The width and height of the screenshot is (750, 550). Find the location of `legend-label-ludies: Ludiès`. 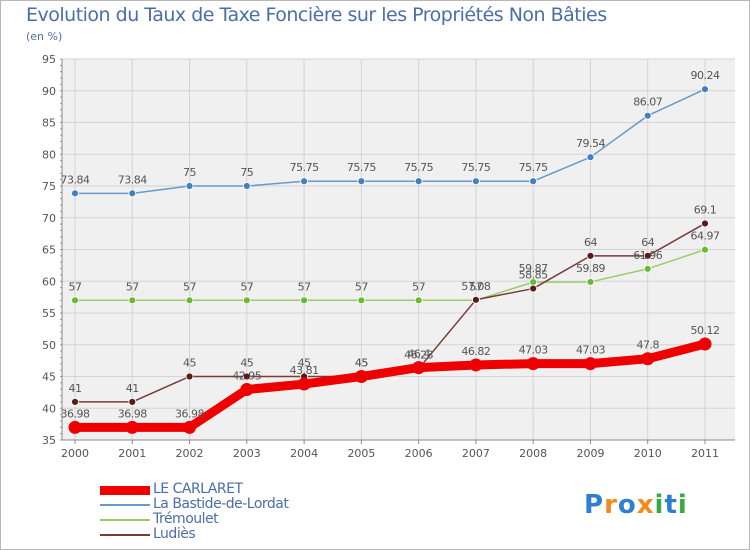

legend-label-ludies: Ludiès is located at coordinates (174, 534).